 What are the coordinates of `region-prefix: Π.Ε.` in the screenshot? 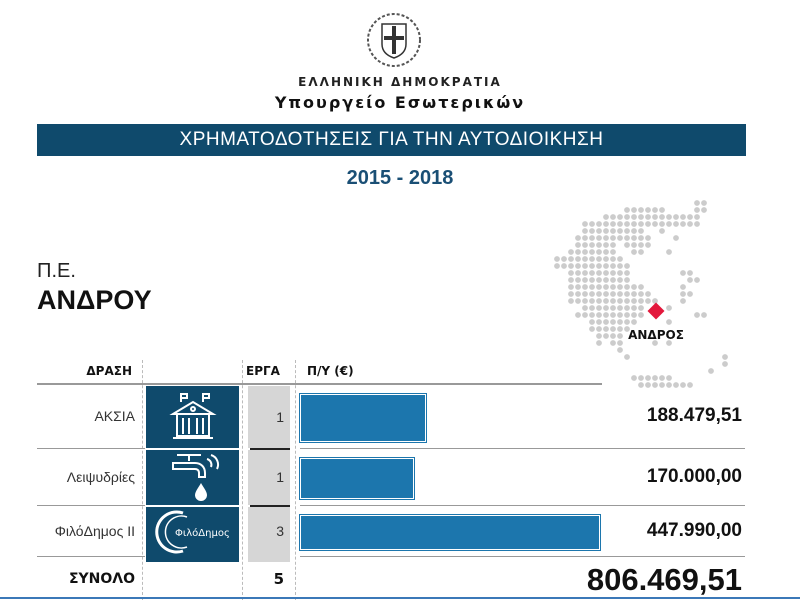 It's located at (56, 271).